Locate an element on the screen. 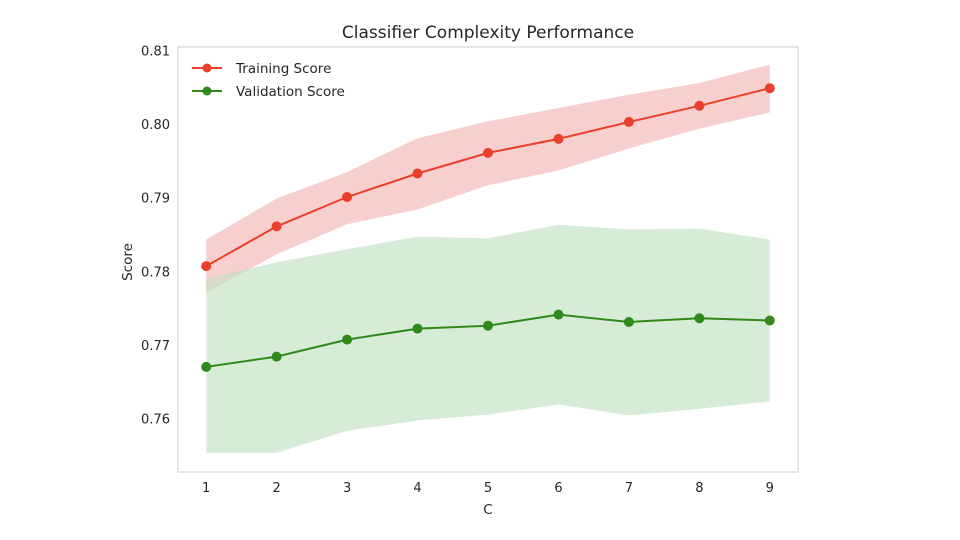 This screenshot has width=960, height=540. x-tick-label: 2 is located at coordinates (276, 488).